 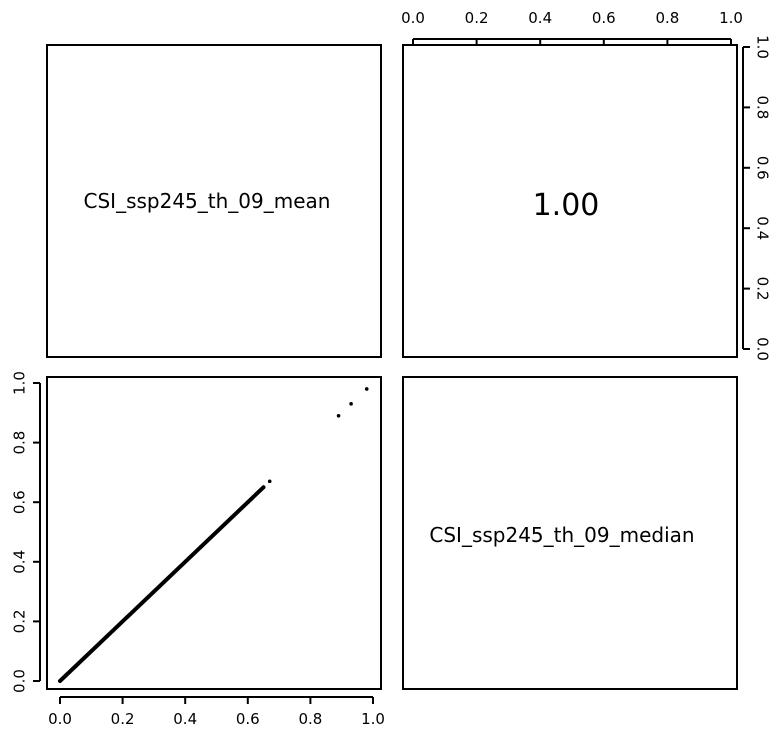 I want to click on bottom-x-axis: 0.0 0.2 0.4 0.6 0.8 1.0, so click(x=216, y=712).